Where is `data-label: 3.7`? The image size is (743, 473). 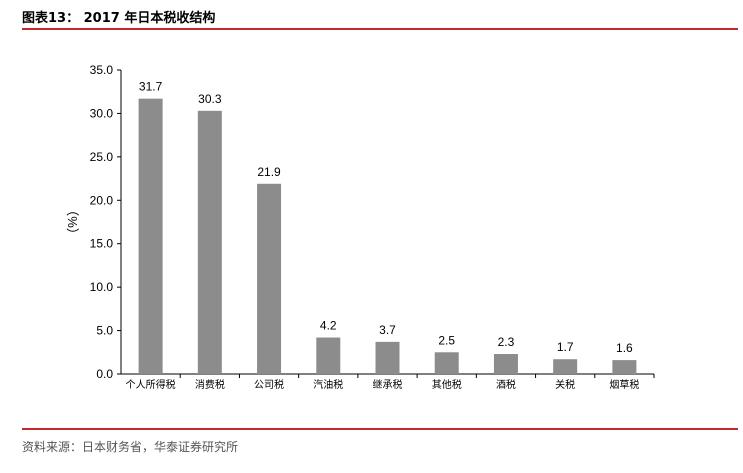 data-label: 3.7 is located at coordinates (387, 330).